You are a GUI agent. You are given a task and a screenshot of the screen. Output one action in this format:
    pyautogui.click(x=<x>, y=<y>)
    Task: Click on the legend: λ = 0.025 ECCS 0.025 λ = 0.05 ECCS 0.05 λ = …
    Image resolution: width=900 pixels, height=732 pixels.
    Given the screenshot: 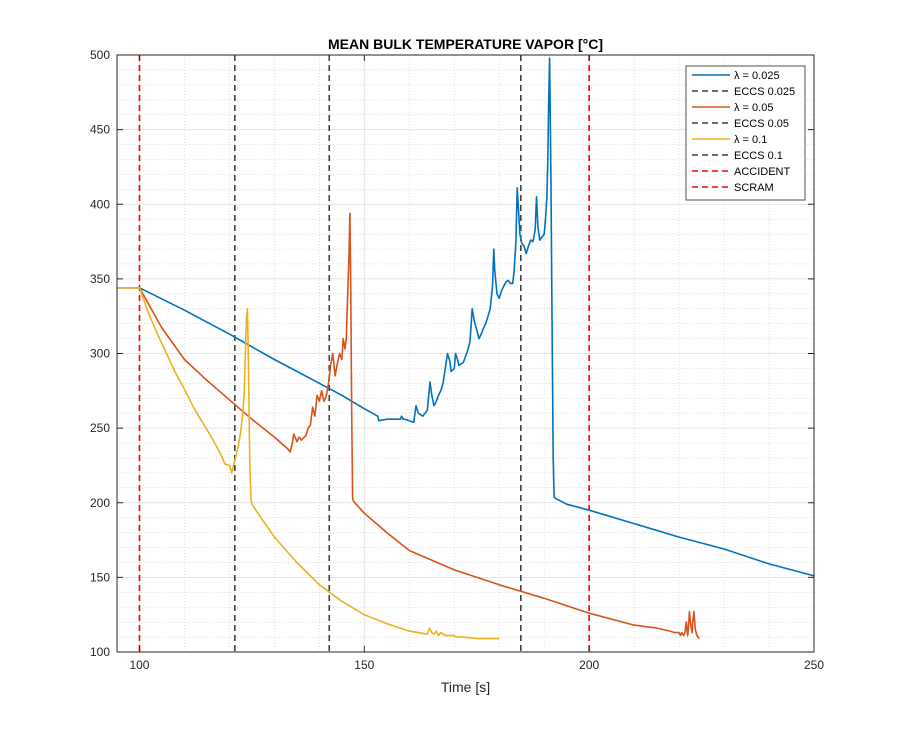 What is the action you would take?
    pyautogui.click(x=745, y=133)
    